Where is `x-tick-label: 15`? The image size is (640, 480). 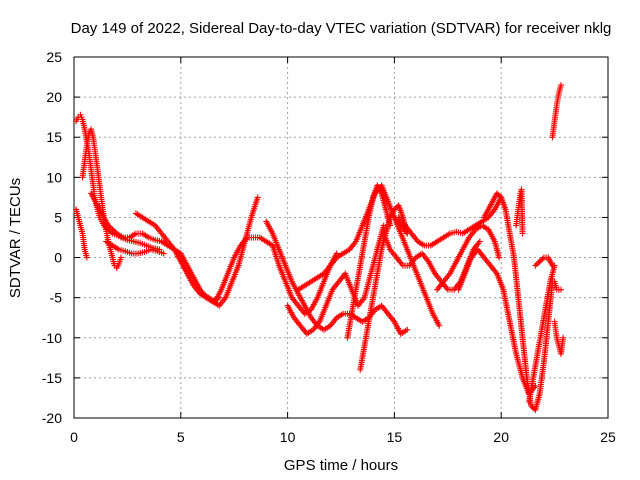
x-tick-label: 15 is located at coordinates (395, 437).